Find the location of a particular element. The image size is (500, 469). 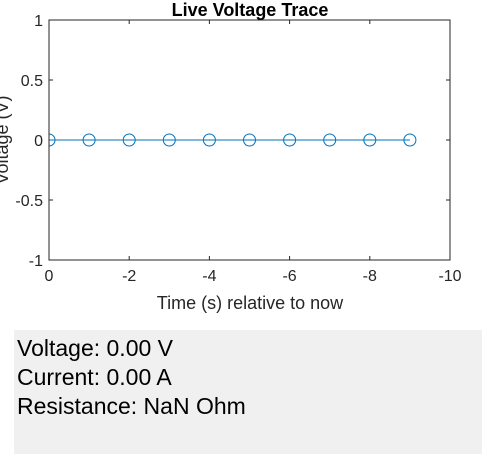

x-tick-label: -4 is located at coordinates (209, 276).